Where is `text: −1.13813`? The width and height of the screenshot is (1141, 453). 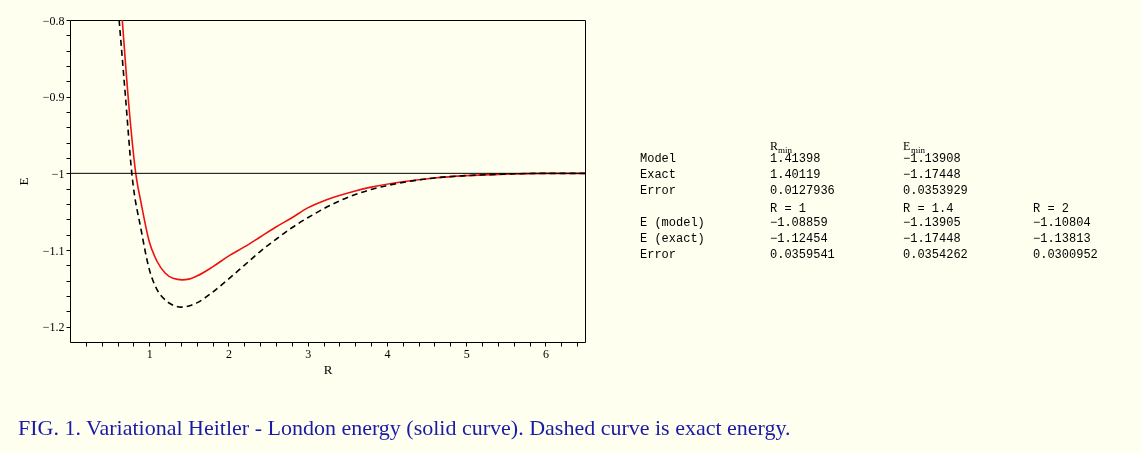
text: −1.13813 is located at coordinates (1062, 239).